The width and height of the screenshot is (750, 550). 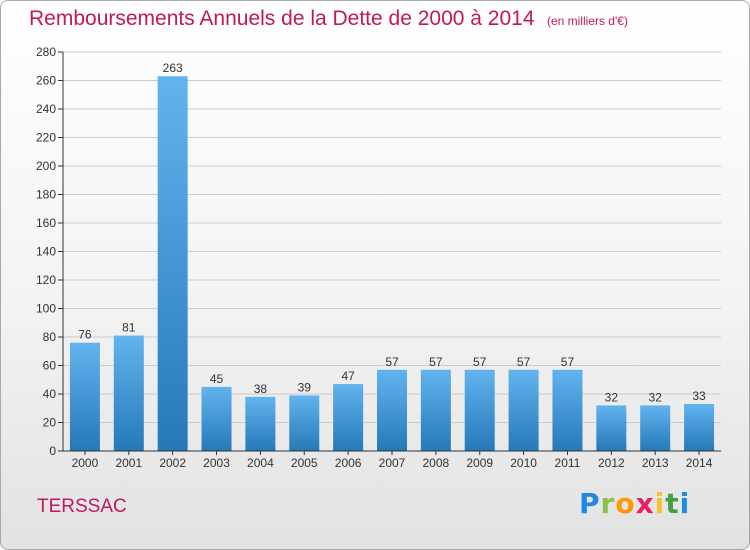 I want to click on bar-value-label: 263, so click(x=173, y=68).